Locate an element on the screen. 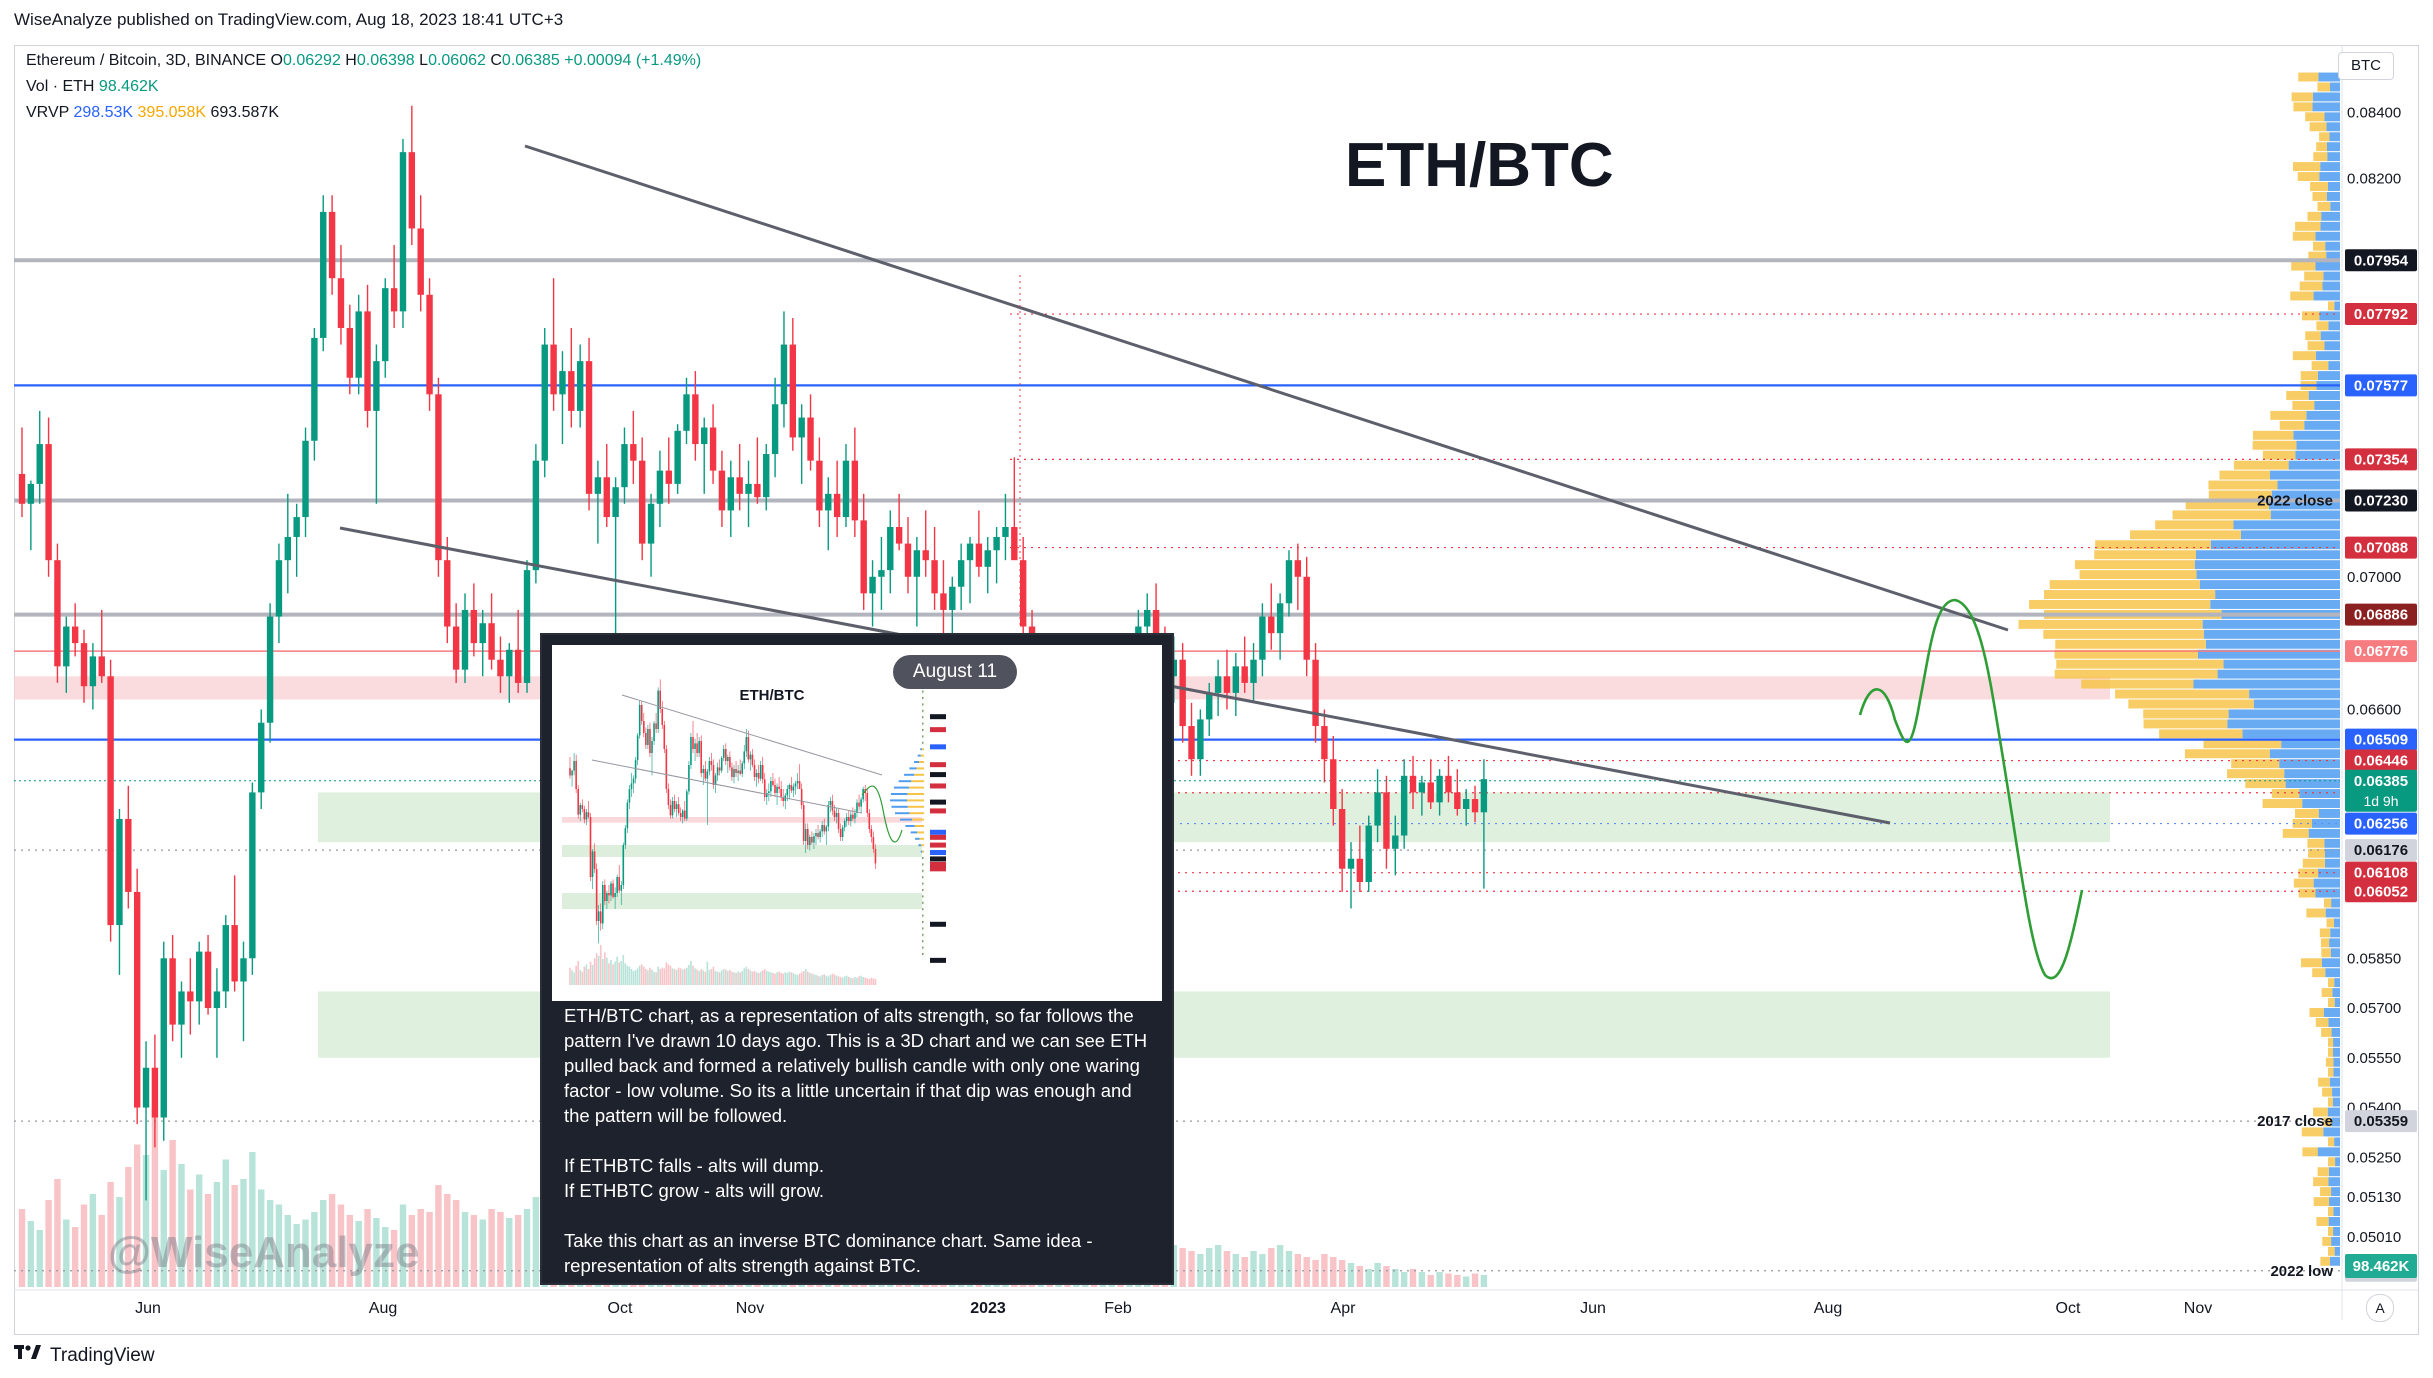 The height and width of the screenshot is (1378, 2433). price-badge-label: 0.07230 is located at coordinates (2381, 500).